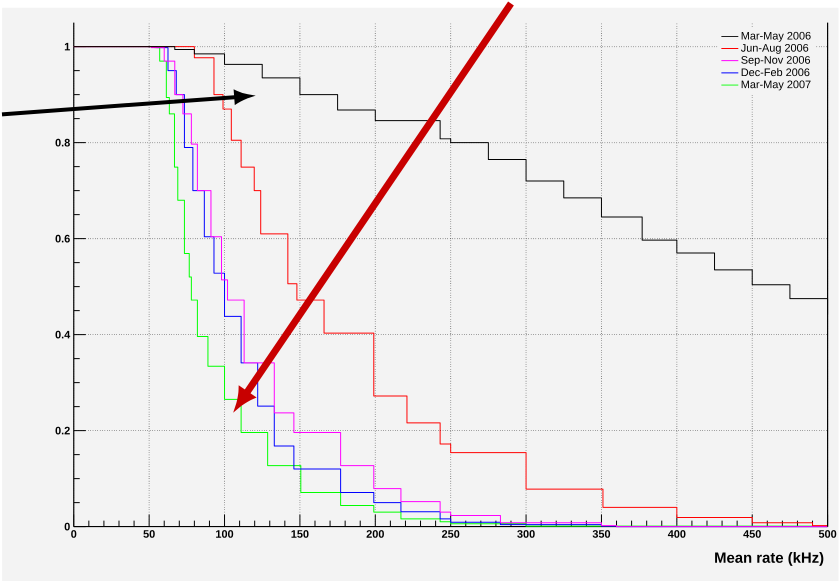 The height and width of the screenshot is (581, 840). Describe the element at coordinates (677, 534) in the screenshot. I see `x-tick-label: 400` at that location.